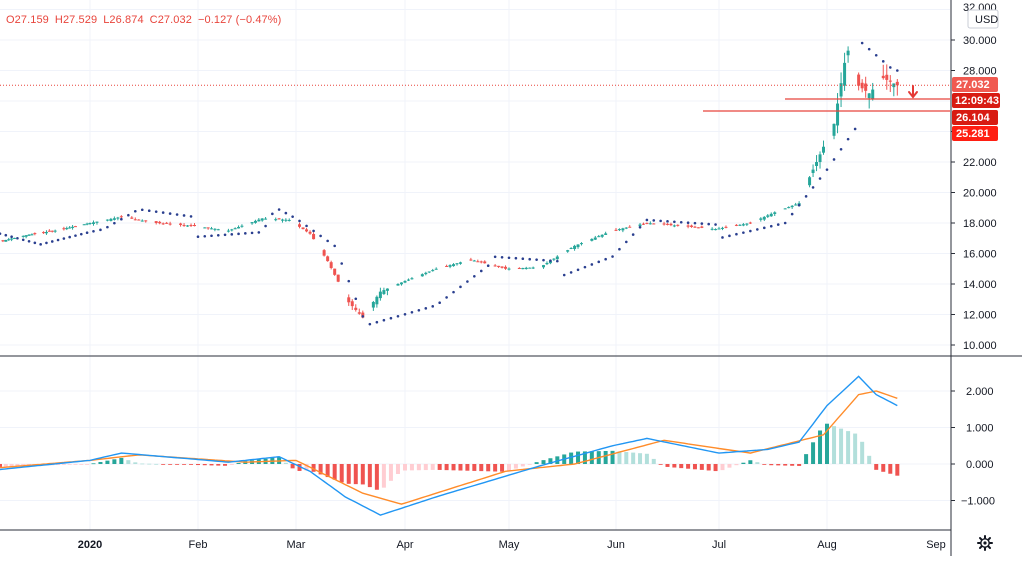 Image resolution: width=1022 pixels, height=561 pixels. What do you see at coordinates (973, 85) in the screenshot?
I see `last-price-label: 27.032` at bounding box center [973, 85].